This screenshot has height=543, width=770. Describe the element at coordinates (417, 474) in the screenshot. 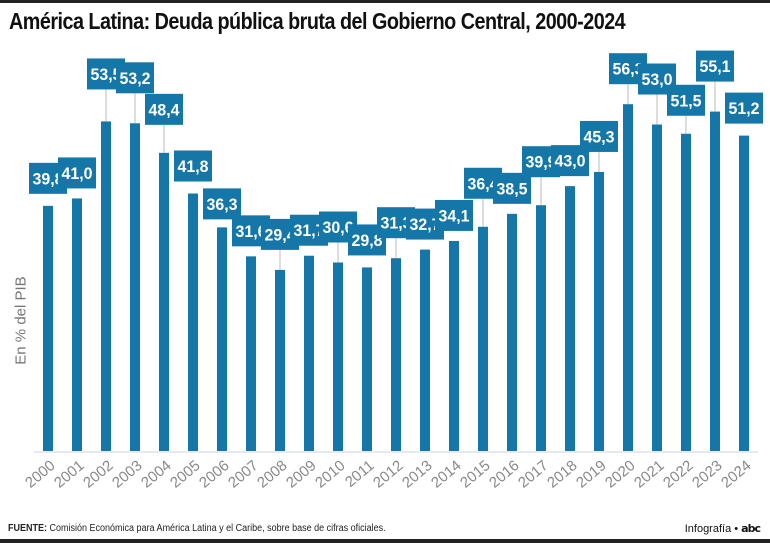

I see `x-tick-2013: 2013` at that location.